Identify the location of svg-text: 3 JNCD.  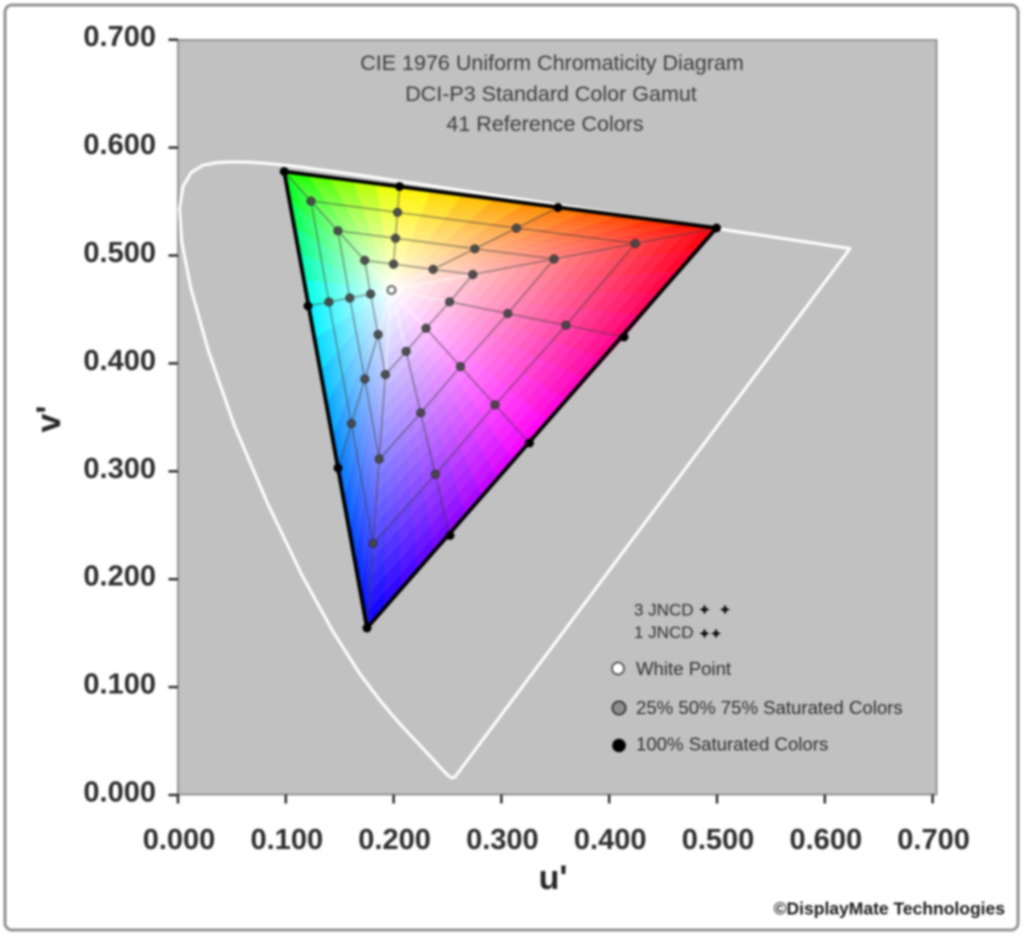
(664, 610).